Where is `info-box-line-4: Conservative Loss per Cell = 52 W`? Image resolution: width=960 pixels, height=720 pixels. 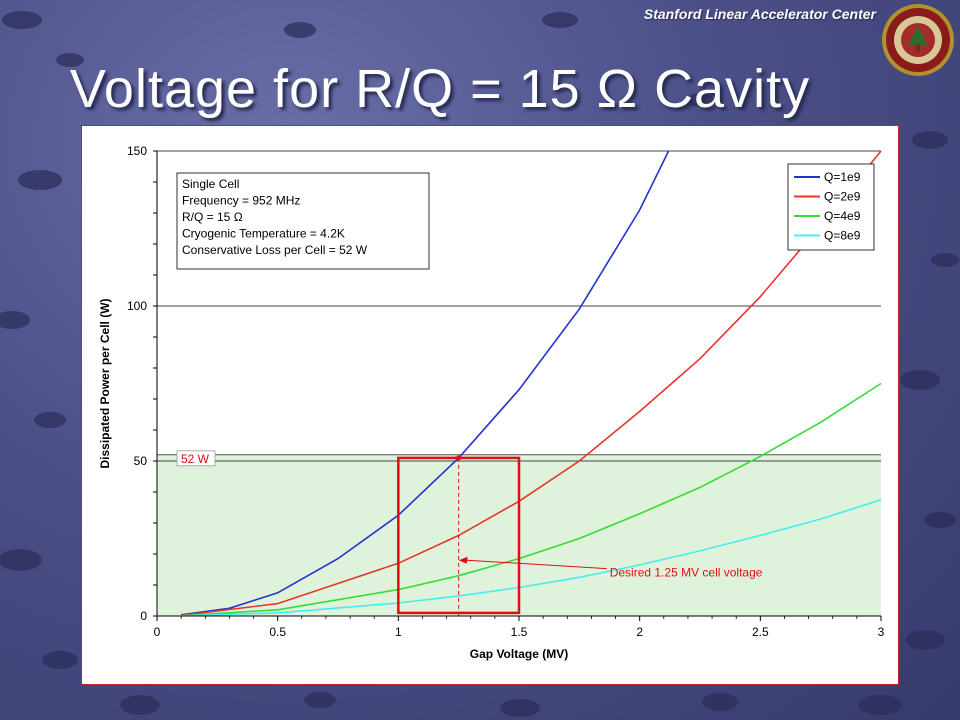
info-box-line-4: Conservative Loss per Cell = 52 W is located at coordinates (275, 250).